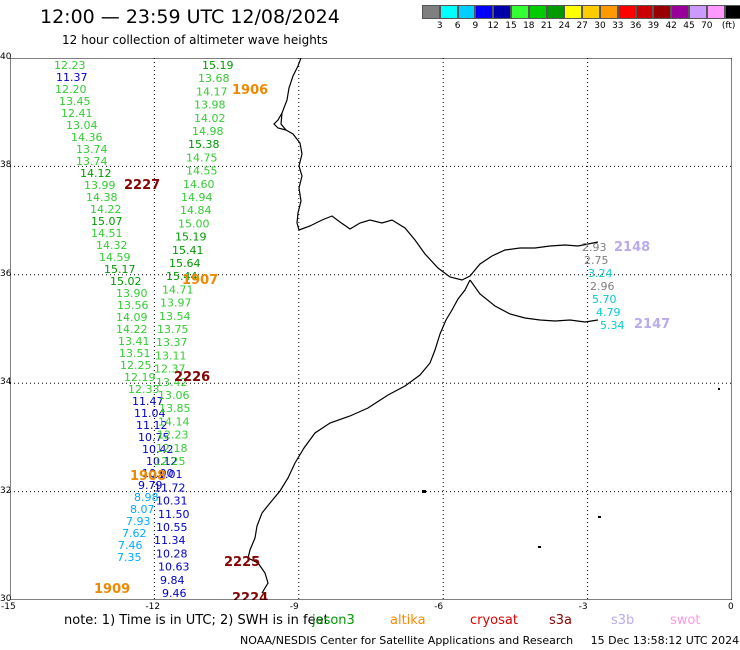  I want to click on scale-label: 33, so click(618, 26).